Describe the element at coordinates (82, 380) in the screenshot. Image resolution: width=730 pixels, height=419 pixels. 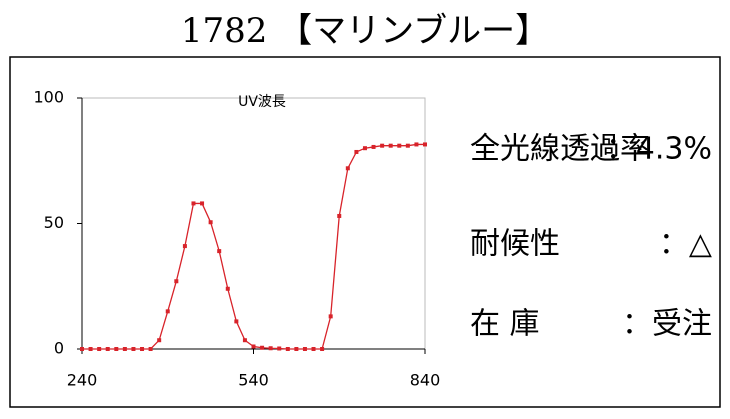
I see `x-tick-label: 240` at that location.